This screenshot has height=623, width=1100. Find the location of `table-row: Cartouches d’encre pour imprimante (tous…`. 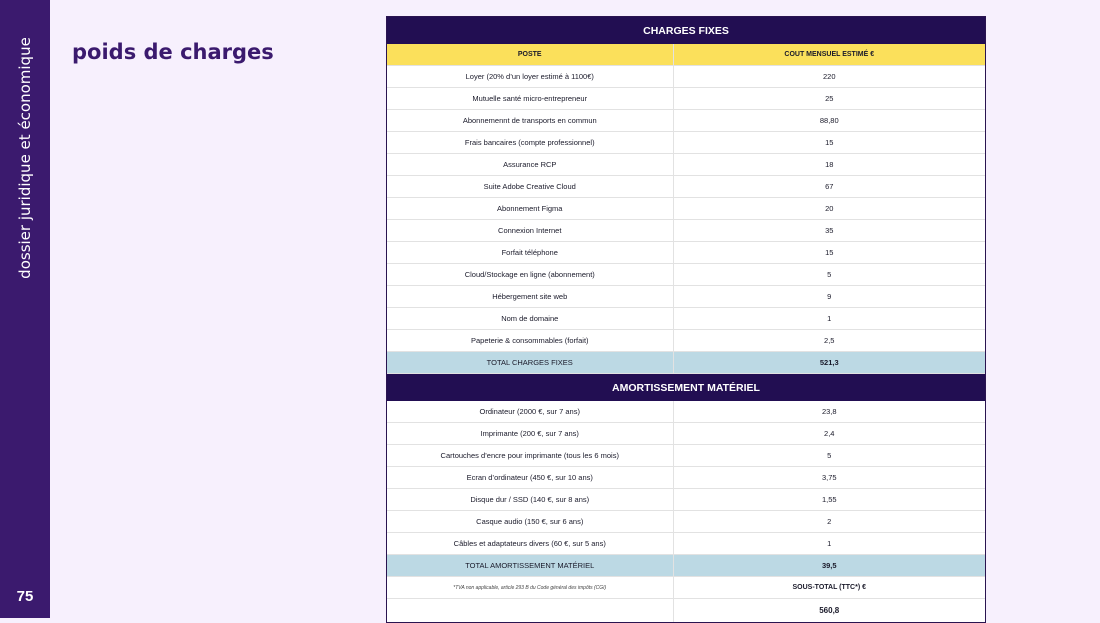

table-row: Cartouches d’encre pour imprimante (tous… is located at coordinates (686, 455).